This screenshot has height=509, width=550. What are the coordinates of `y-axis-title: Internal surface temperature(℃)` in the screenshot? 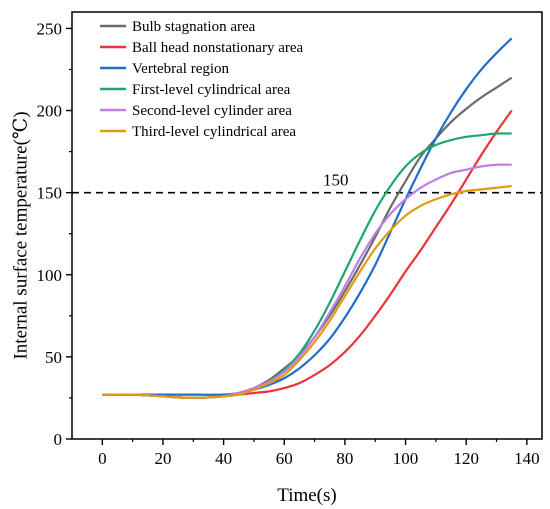 It's located at (20, 235).